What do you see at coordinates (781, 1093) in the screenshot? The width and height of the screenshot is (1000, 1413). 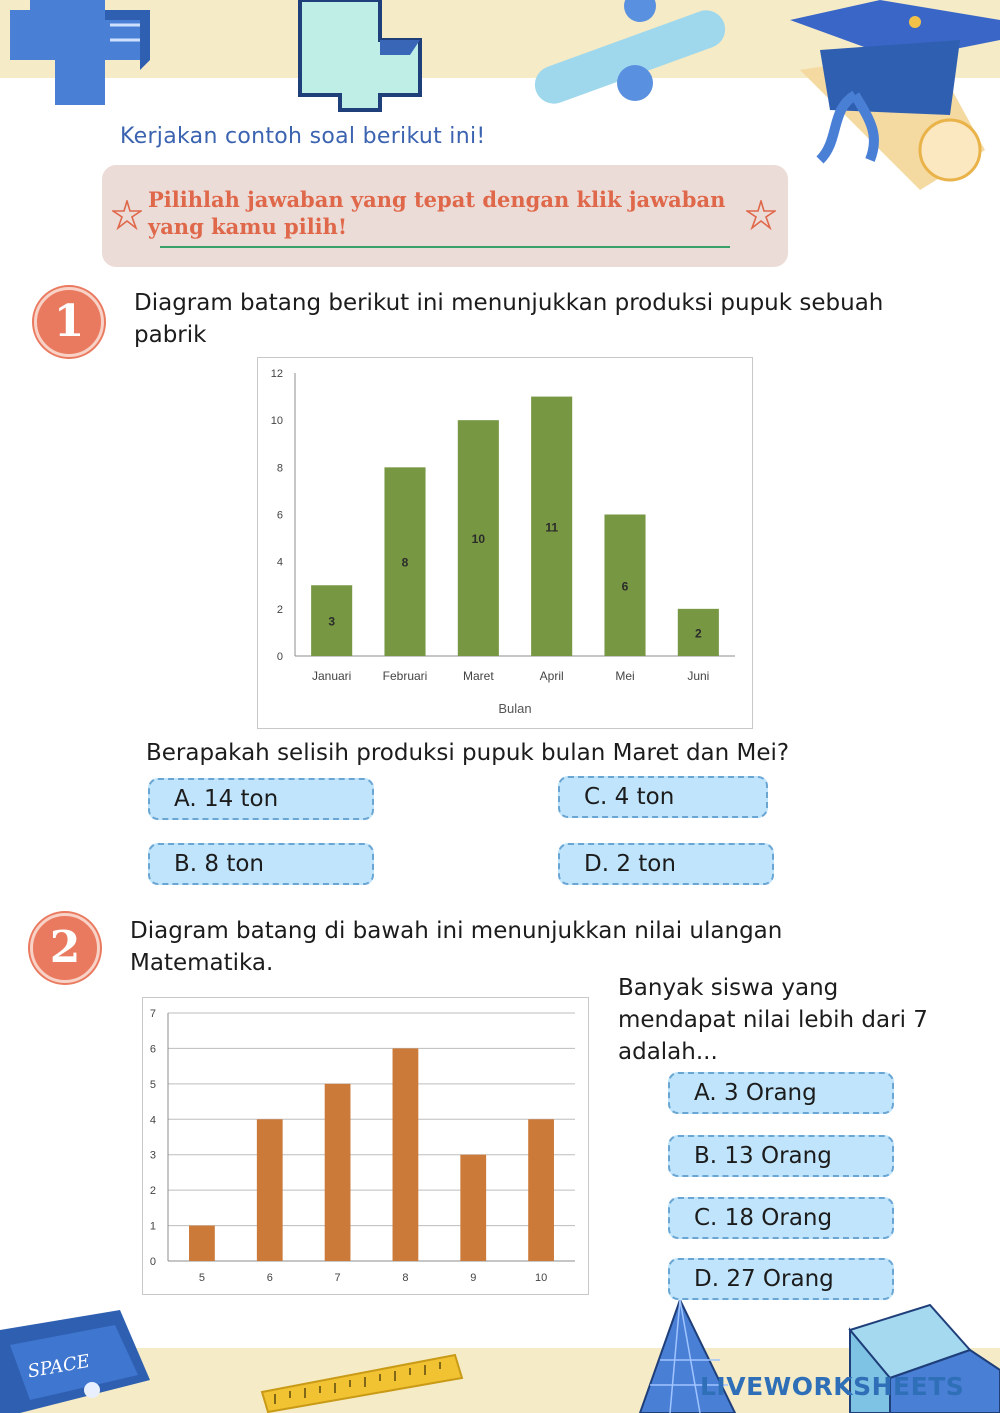 I see `q2-option-a: A. 3 Orang` at bounding box center [781, 1093].